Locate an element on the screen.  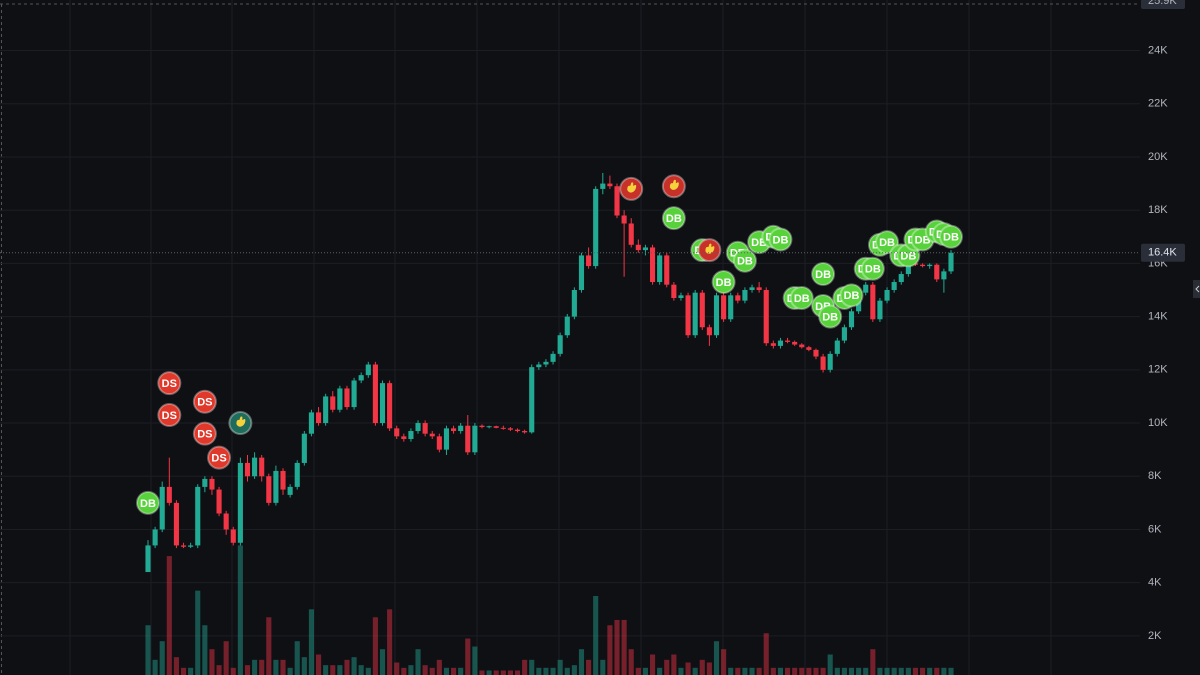
y-tick-label: 18K is located at coordinates (1158, 210).